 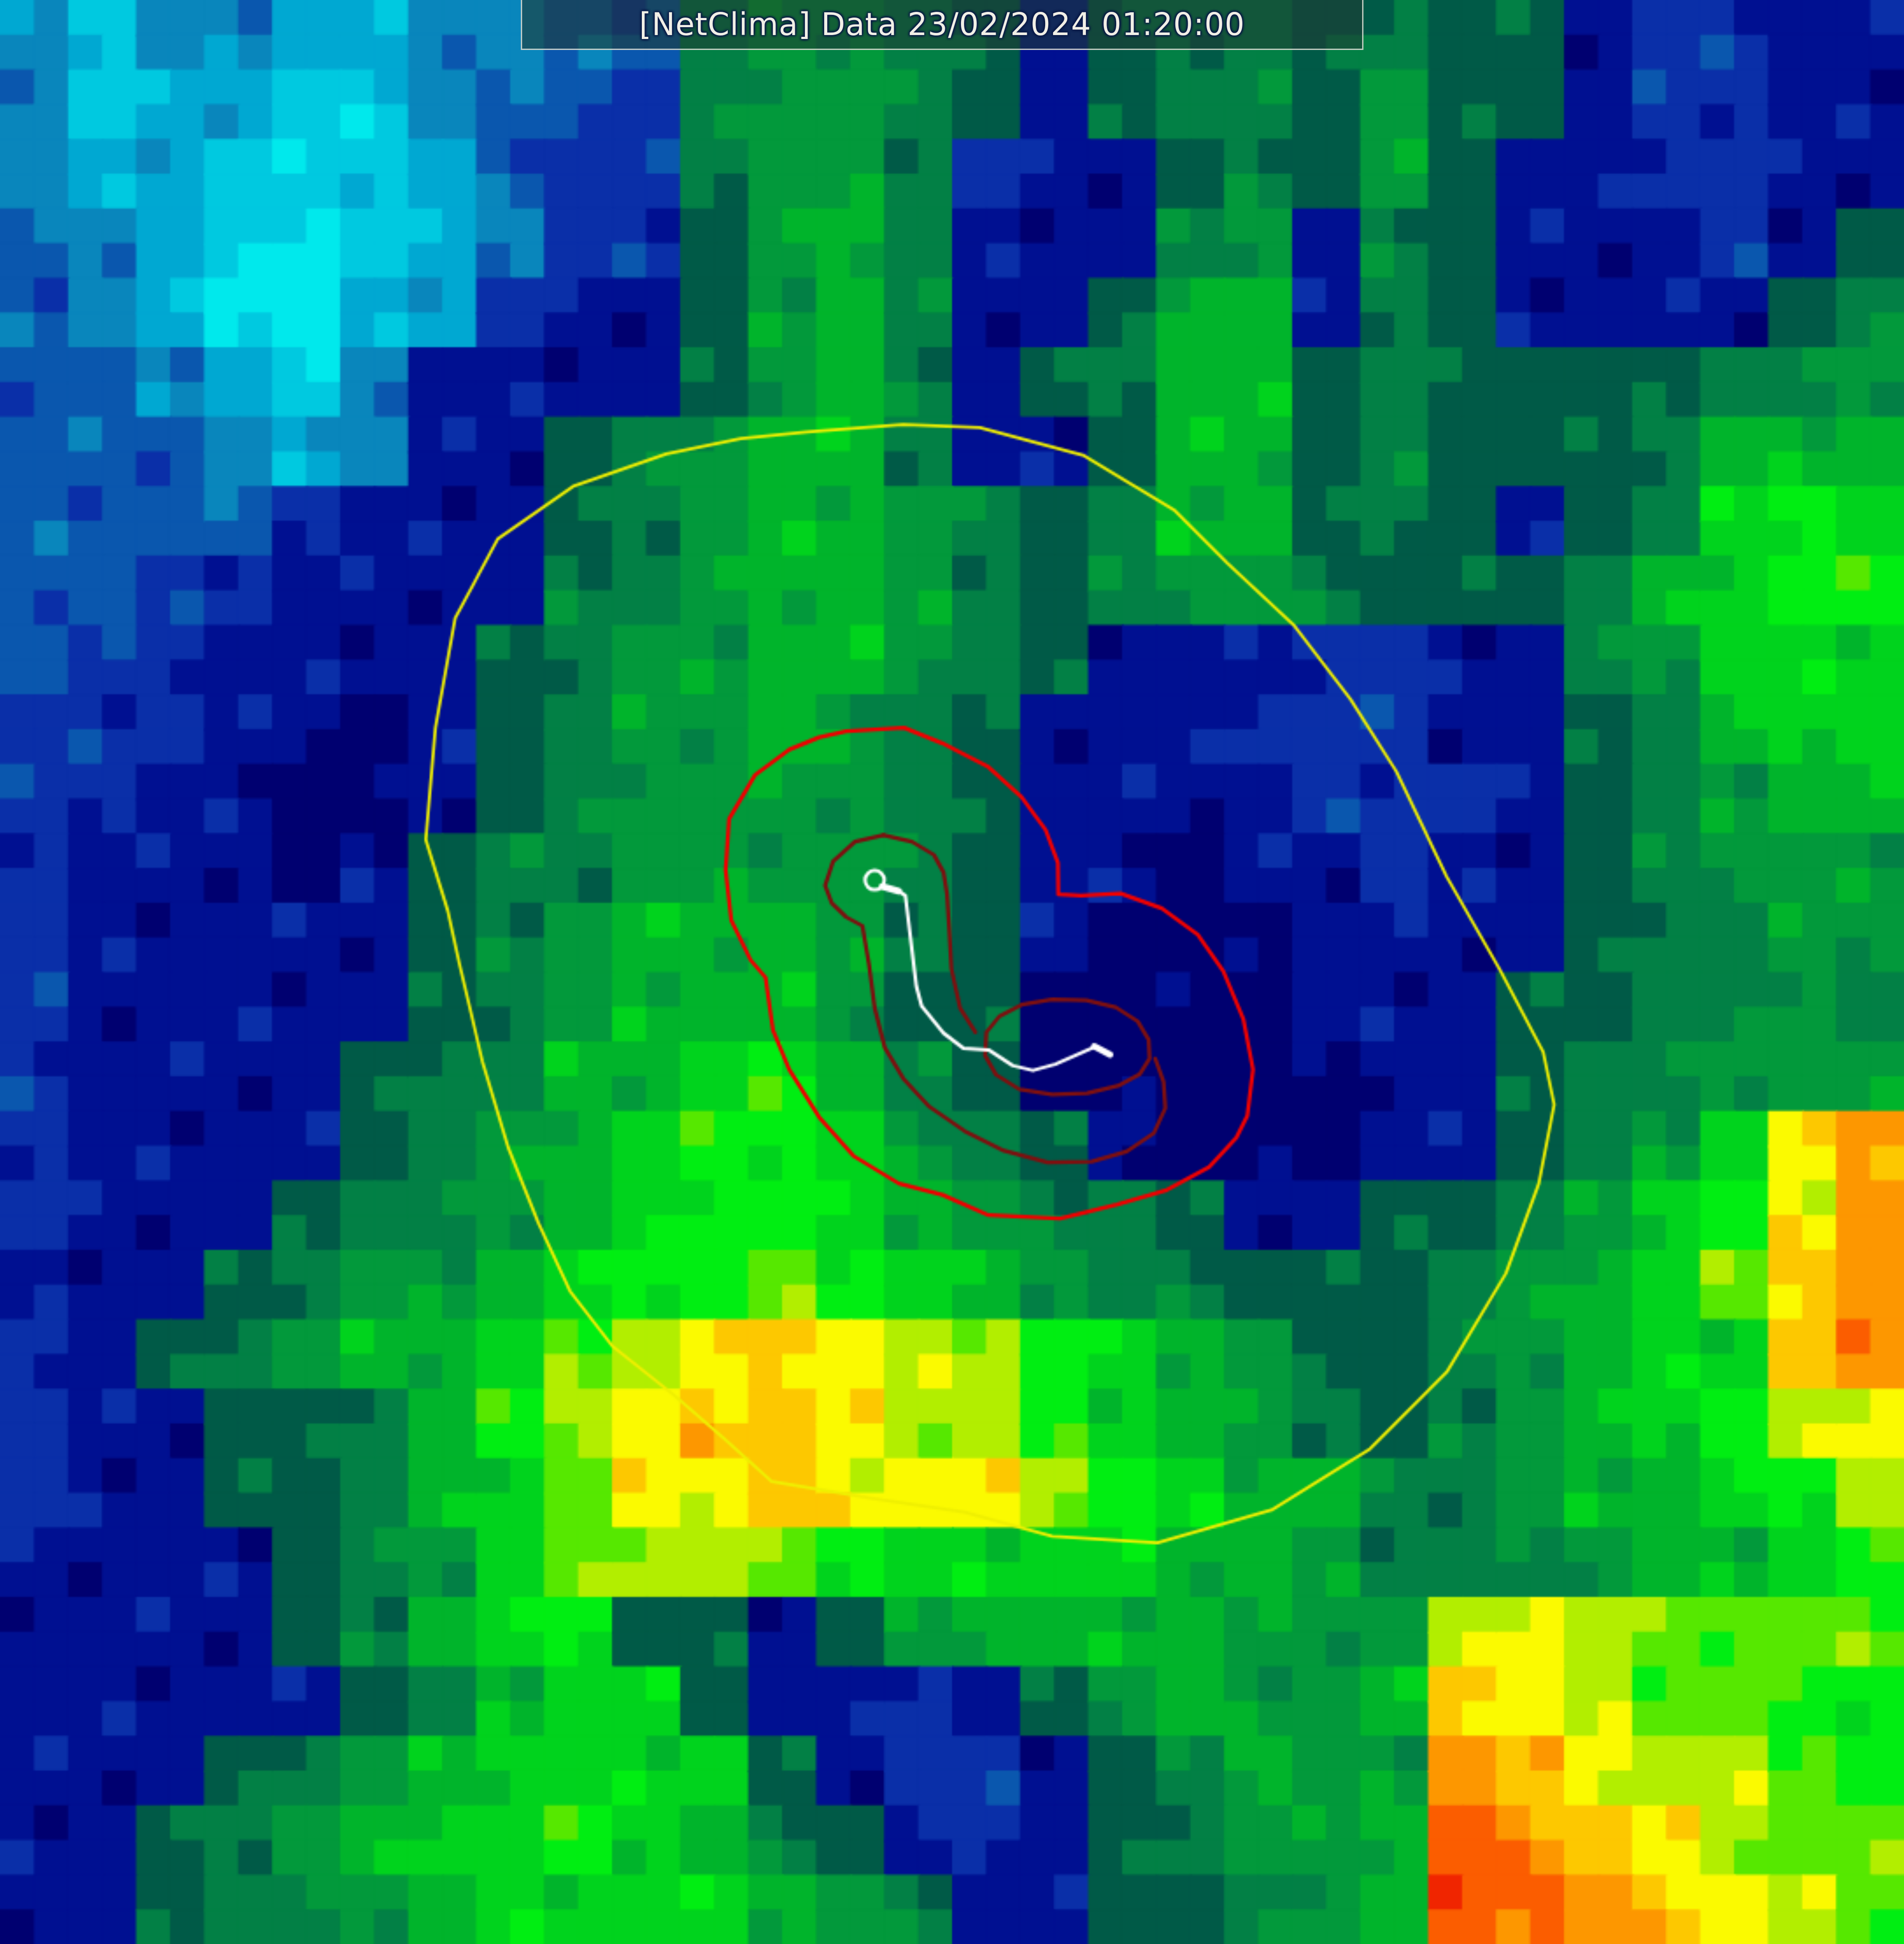 I want to click on title-bar: [NetClima] Data 23/02/2024 01:20:00, so click(x=942, y=25).